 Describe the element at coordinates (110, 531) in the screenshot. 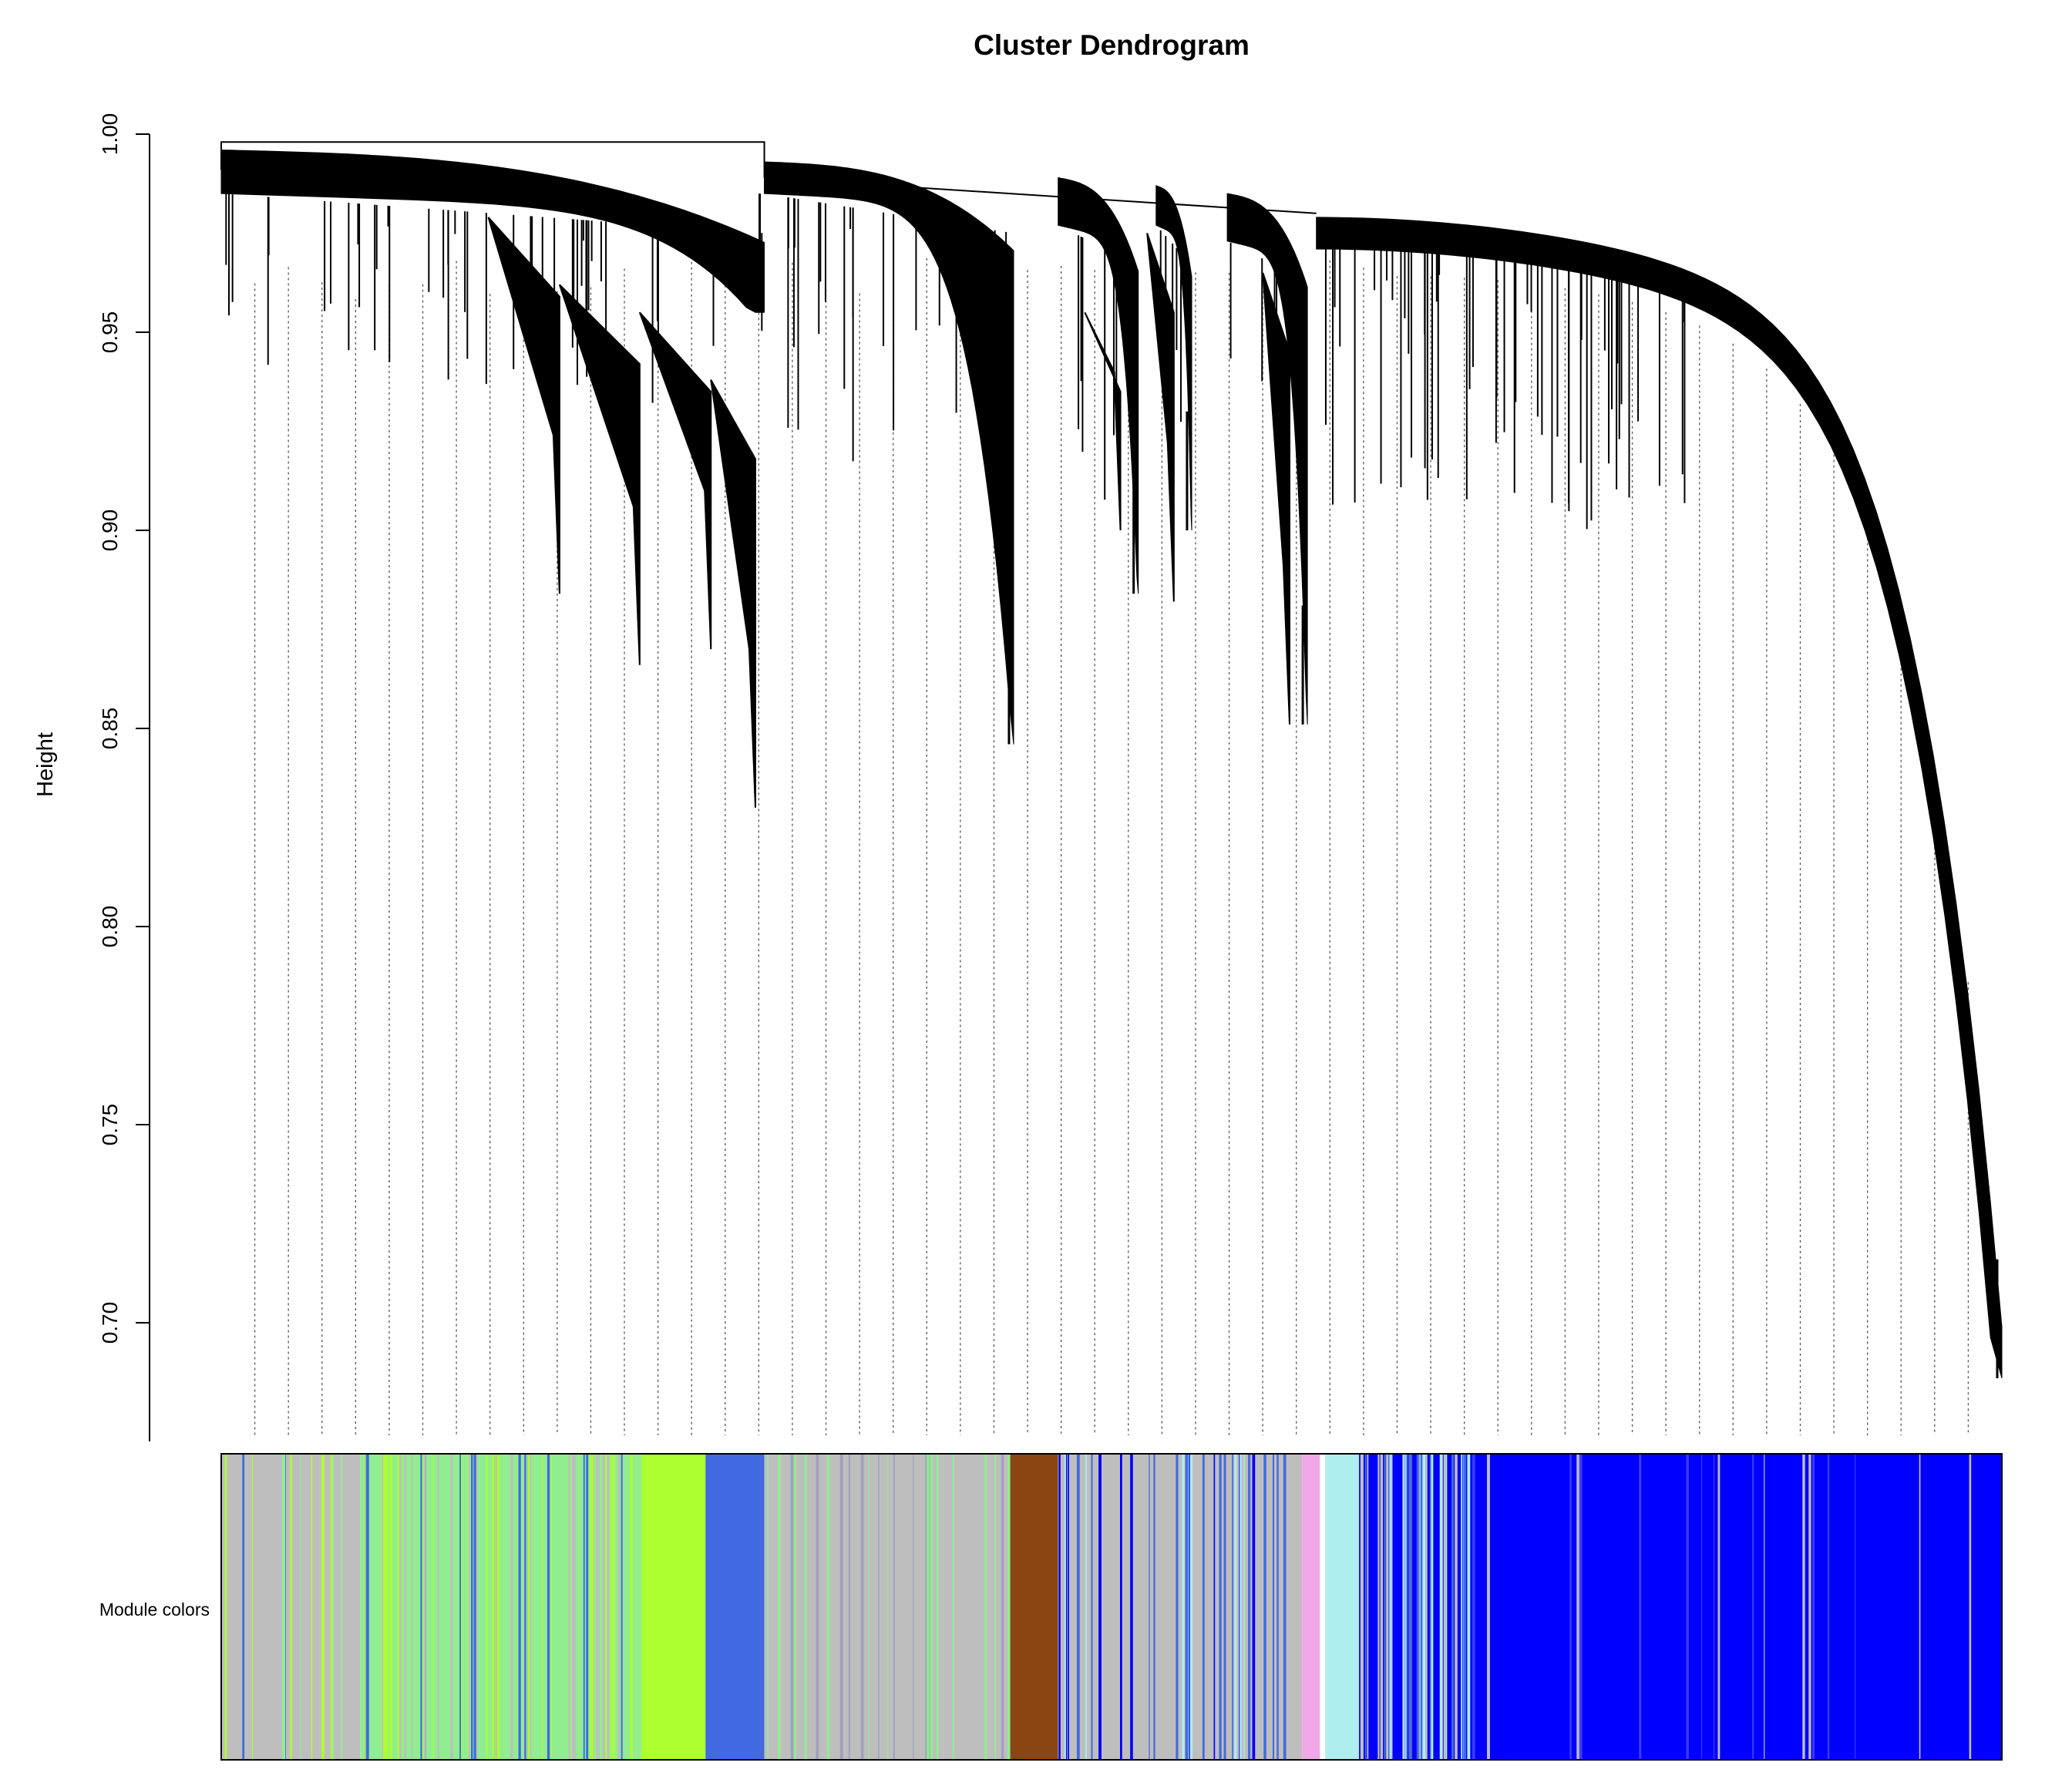

I see `y-tick-label: 0.90` at that location.